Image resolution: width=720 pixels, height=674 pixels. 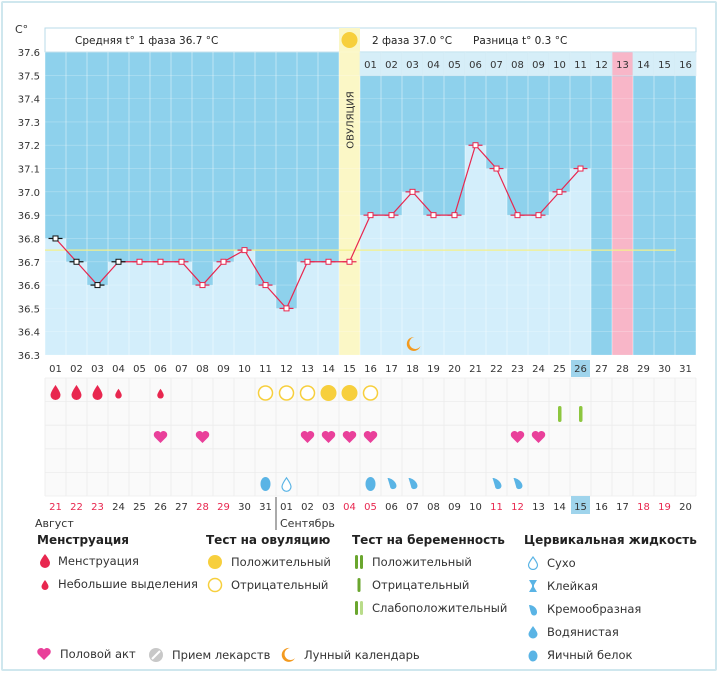 I want to click on cycle-day-label: 13, so click(x=307, y=369).